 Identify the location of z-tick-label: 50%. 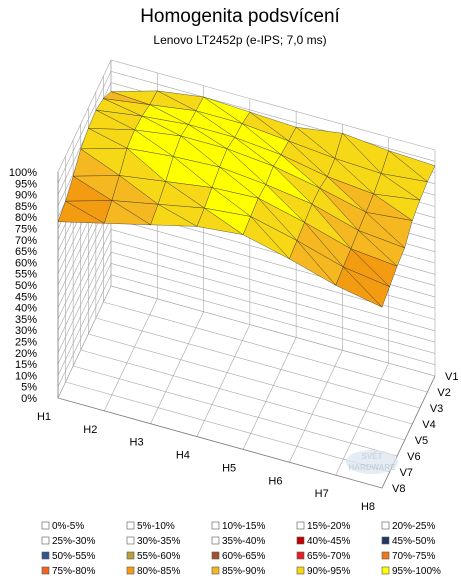
(26, 286).